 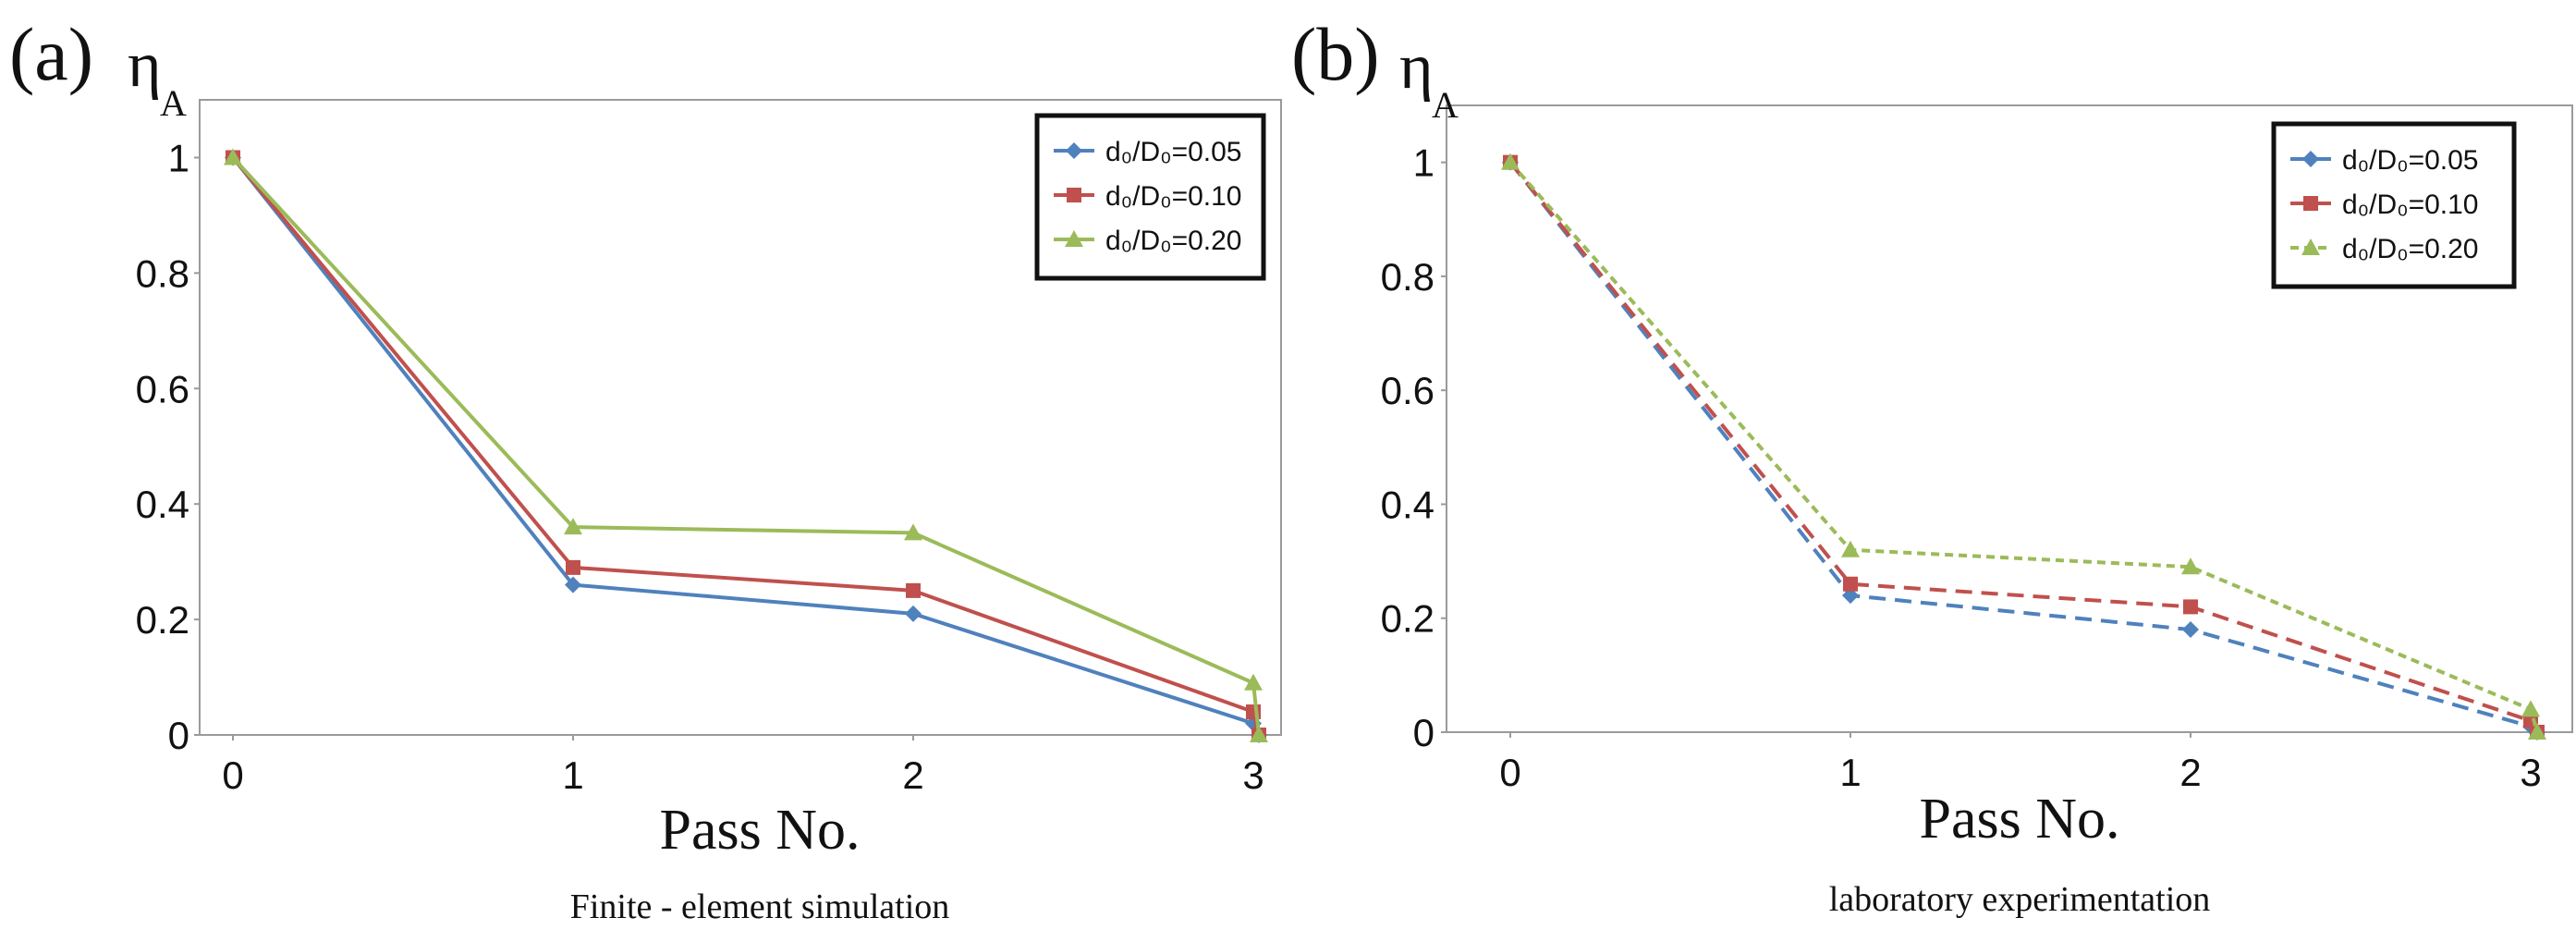 What do you see at coordinates (2020, 900) in the screenshot?
I see `chart-caption: laboratory experimentation` at bounding box center [2020, 900].